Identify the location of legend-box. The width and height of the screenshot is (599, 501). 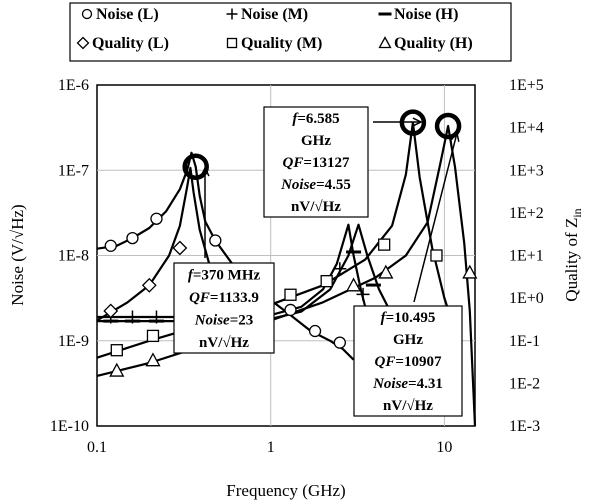
(290, 32).